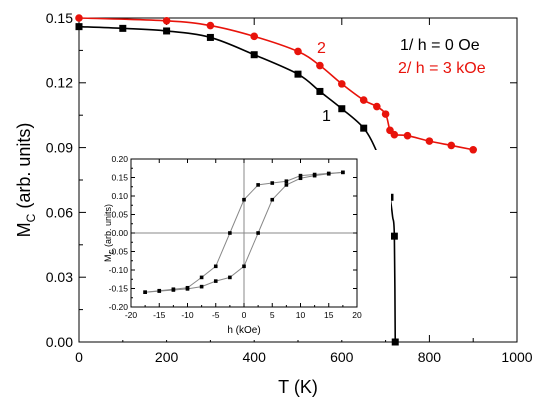 Image resolution: width=550 pixels, height=402 pixels. What do you see at coordinates (326, 116) in the screenshot?
I see `series-label-1: 1` at bounding box center [326, 116].